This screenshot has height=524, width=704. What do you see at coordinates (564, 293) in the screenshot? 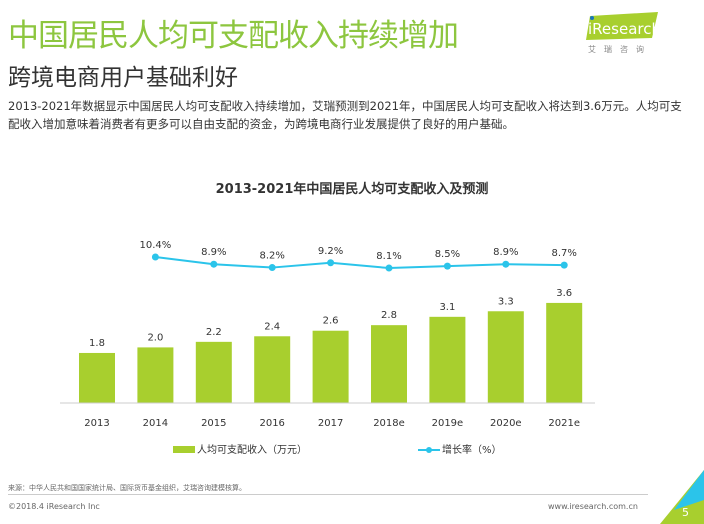
I see `bar-label: 3.6` at bounding box center [564, 293].